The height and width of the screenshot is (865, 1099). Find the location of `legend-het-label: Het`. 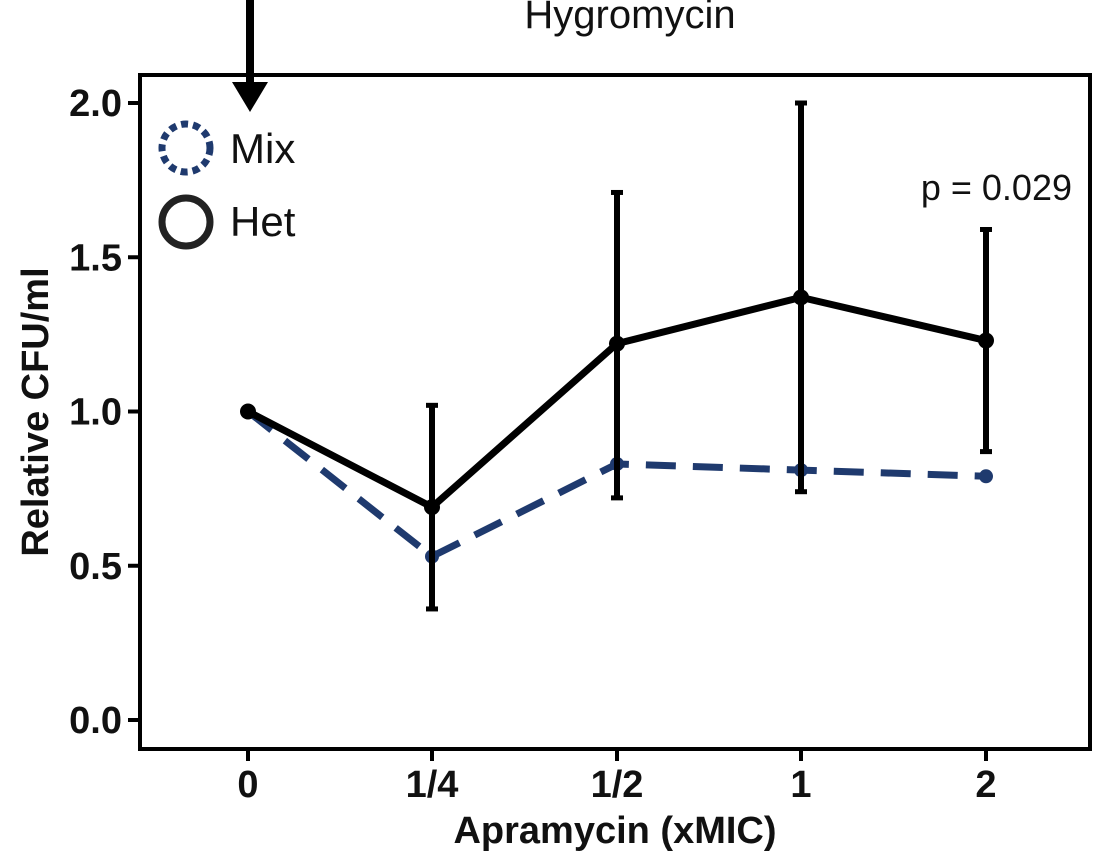

legend-het-label: Het is located at coordinates (263, 221).